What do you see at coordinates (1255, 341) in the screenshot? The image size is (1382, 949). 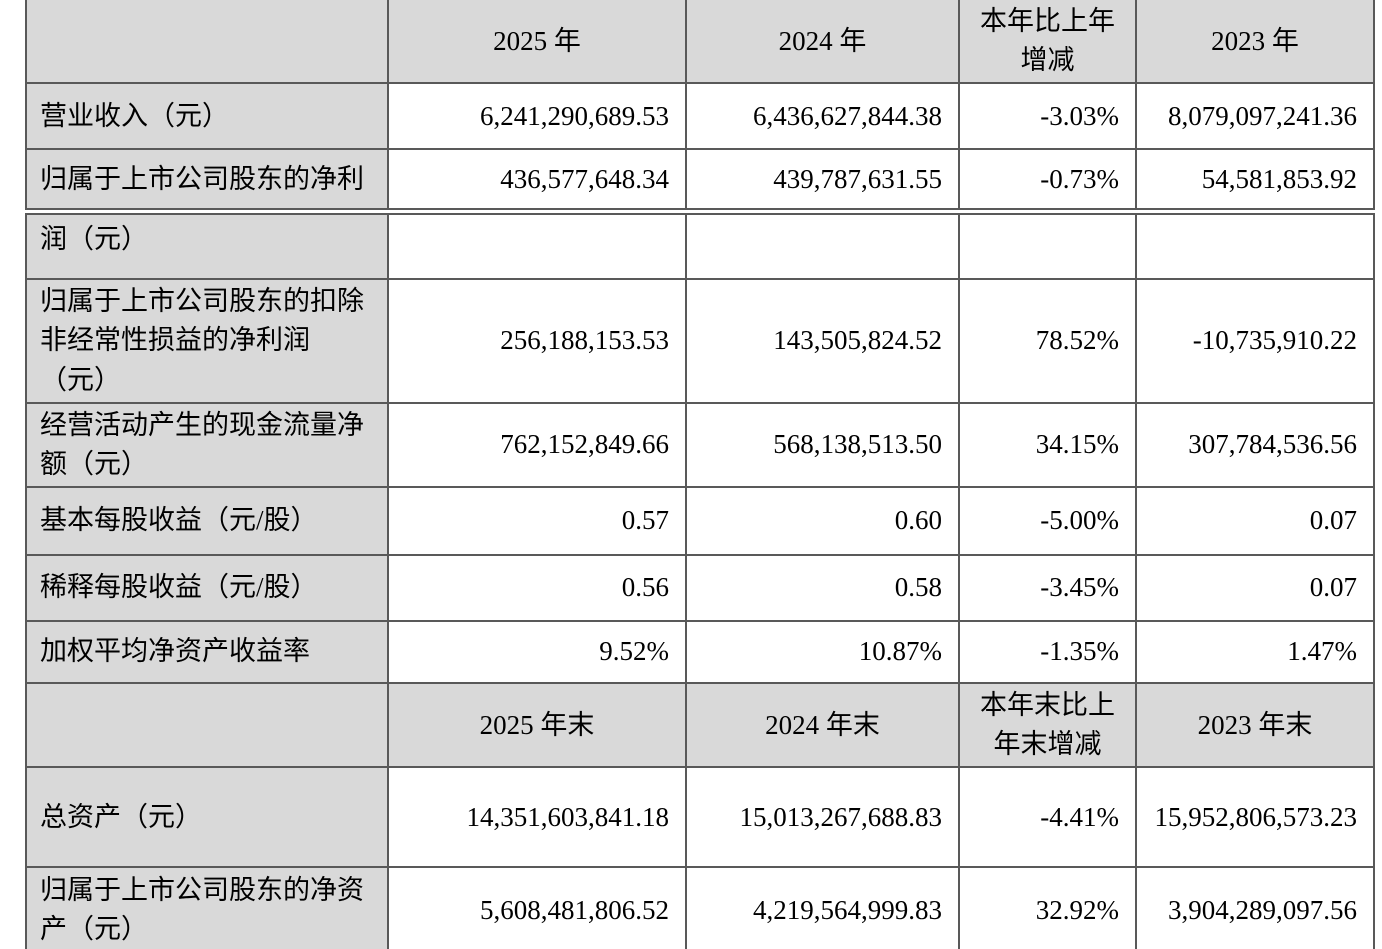 I see `deducted-net-profit-2023: -10,735,910.22` at bounding box center [1255, 341].